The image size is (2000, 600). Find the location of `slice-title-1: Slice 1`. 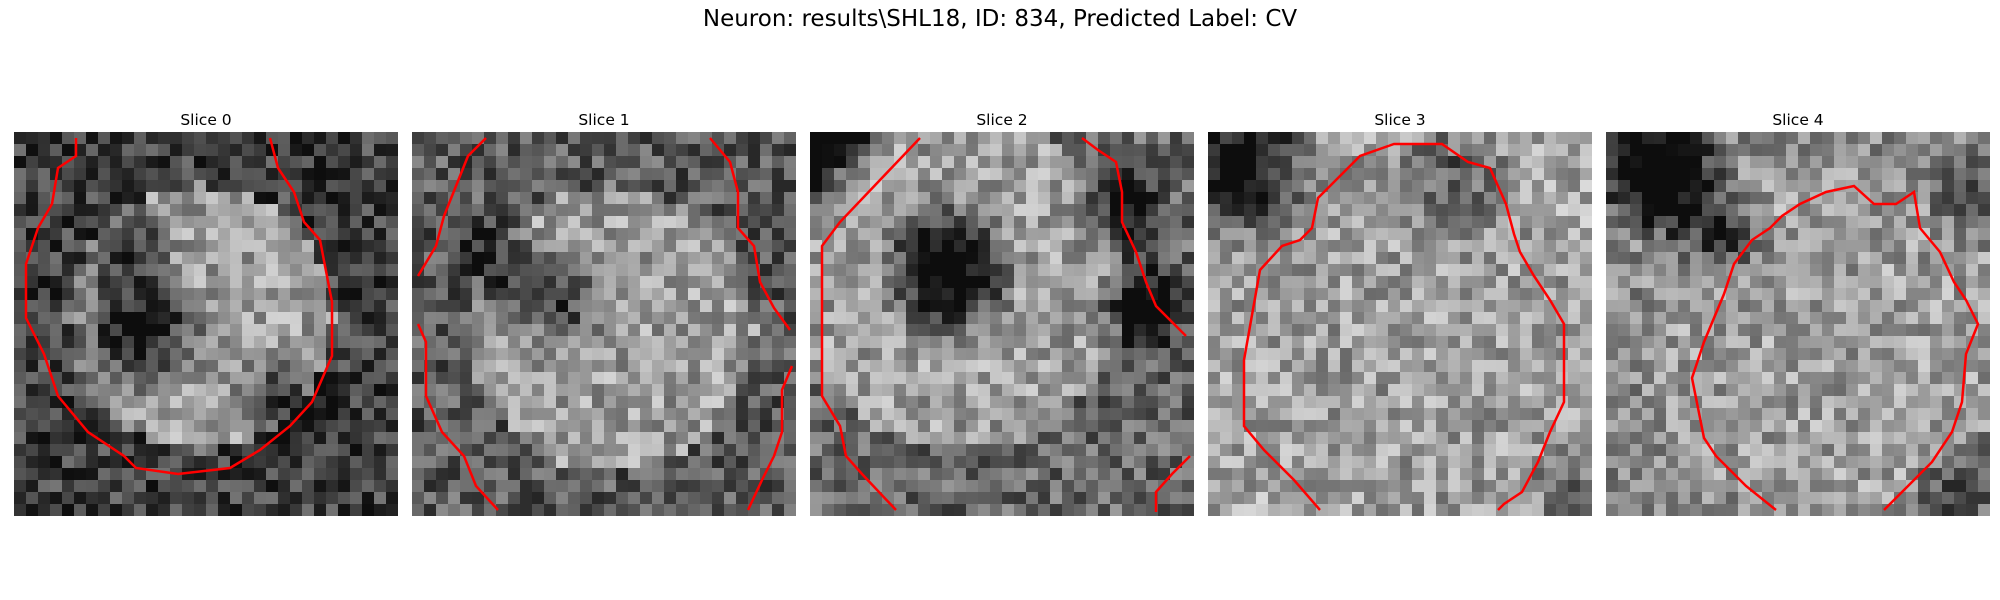

slice-title-1: Slice 1 is located at coordinates (604, 120).